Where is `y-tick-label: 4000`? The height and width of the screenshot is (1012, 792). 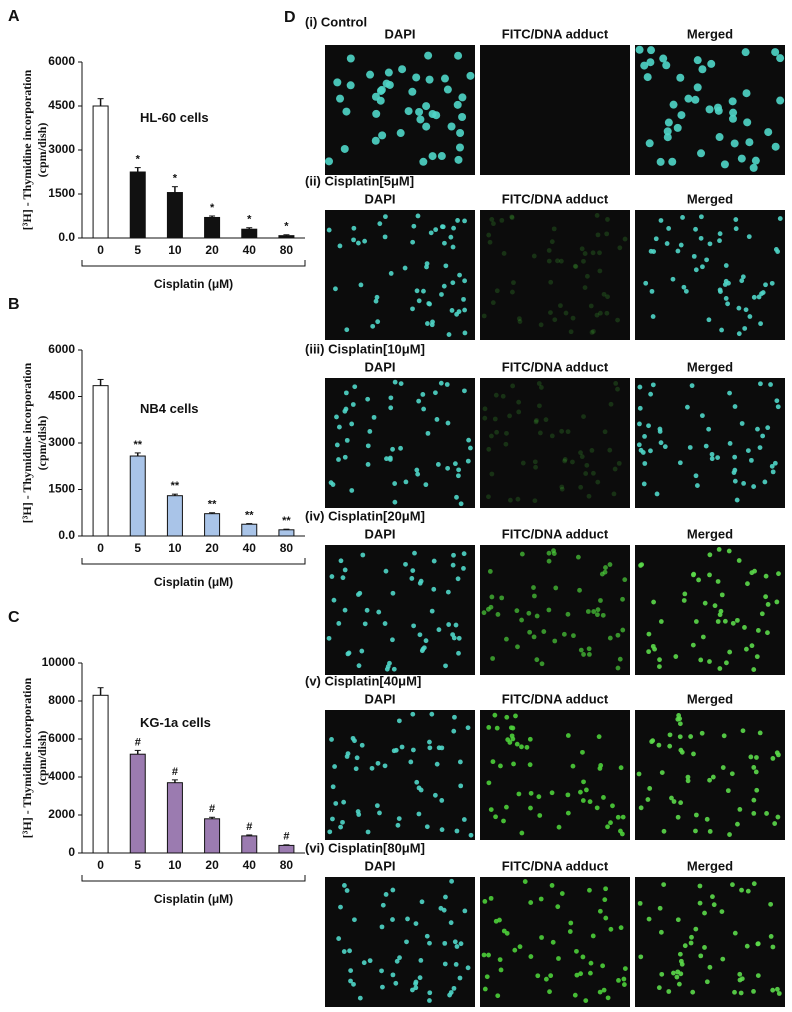
y-tick-label: 4000 is located at coordinates (61, 776).